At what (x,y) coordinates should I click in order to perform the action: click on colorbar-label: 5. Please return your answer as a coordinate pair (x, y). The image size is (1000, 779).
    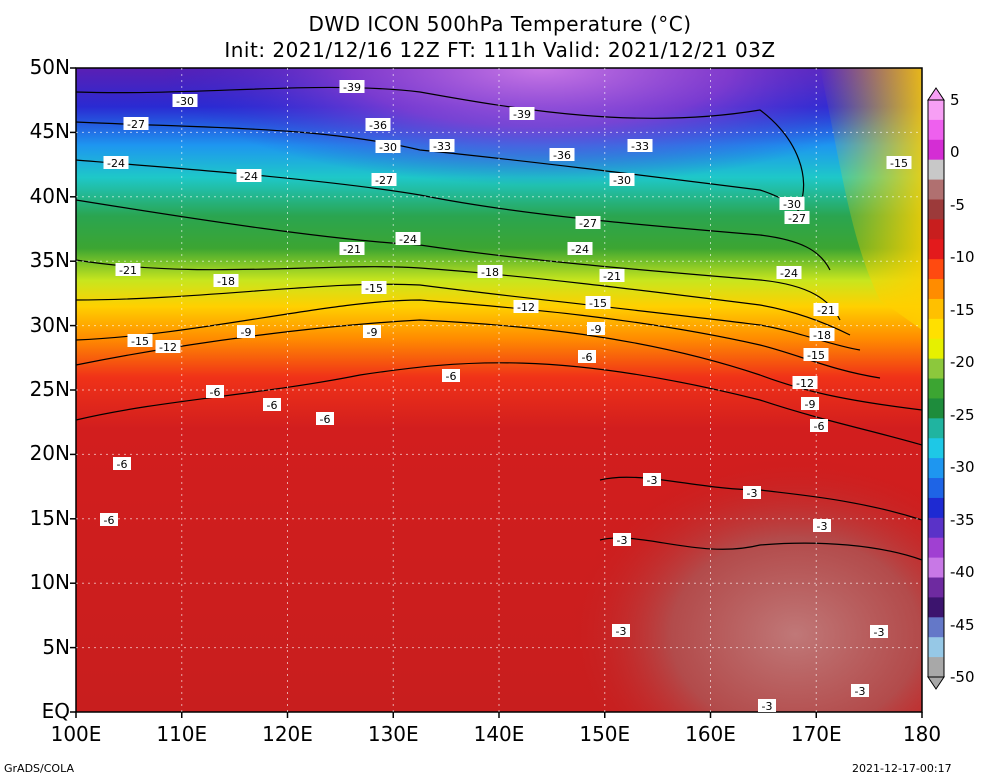
    Looking at the image, I should click on (955, 100).